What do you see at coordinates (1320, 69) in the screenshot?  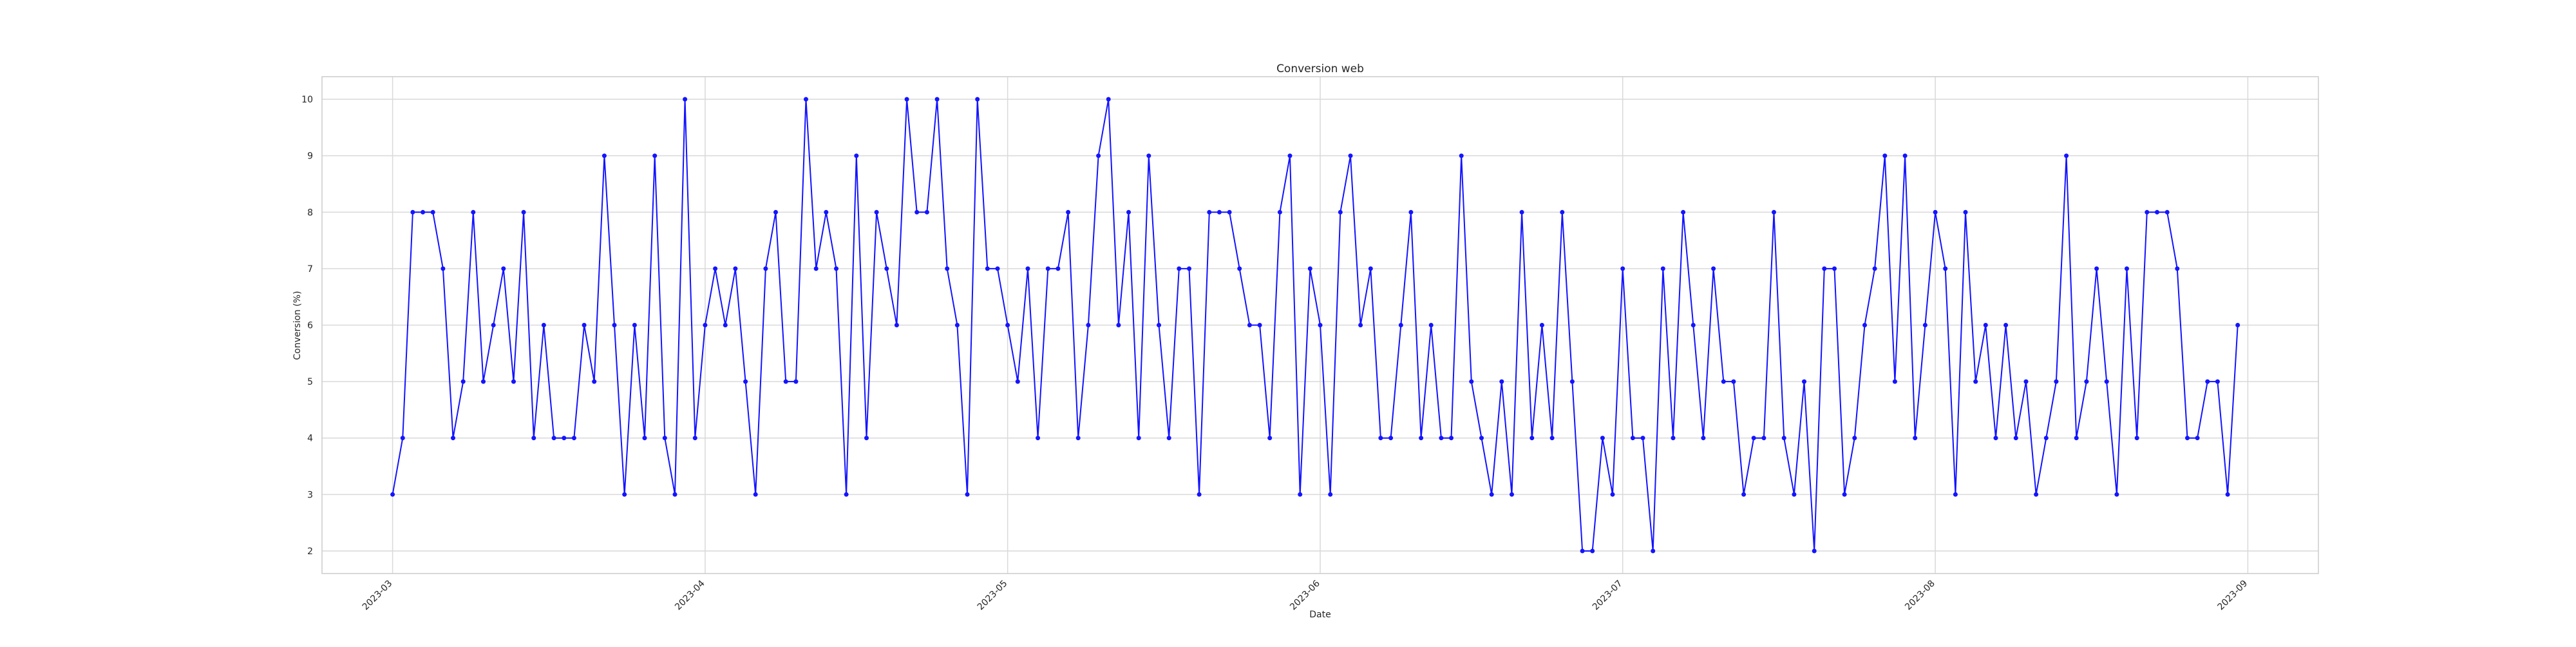 I see `chart-title: Conversion web` at bounding box center [1320, 69].